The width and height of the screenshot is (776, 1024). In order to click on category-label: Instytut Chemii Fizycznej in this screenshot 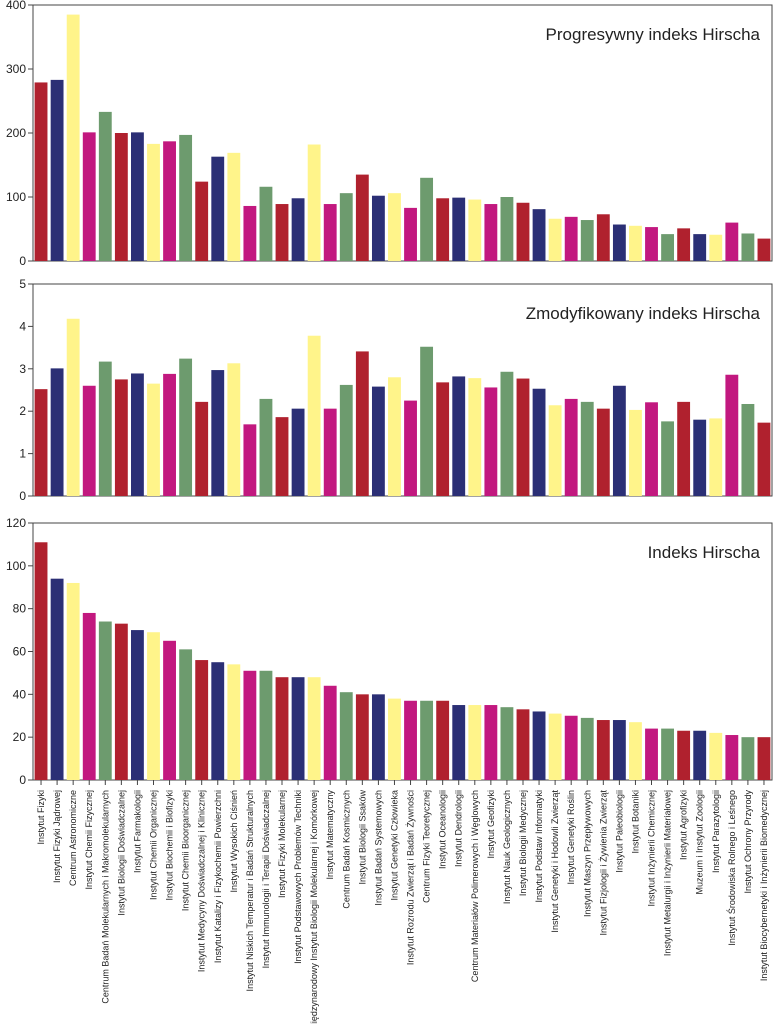, I will do `click(89, 840)`.